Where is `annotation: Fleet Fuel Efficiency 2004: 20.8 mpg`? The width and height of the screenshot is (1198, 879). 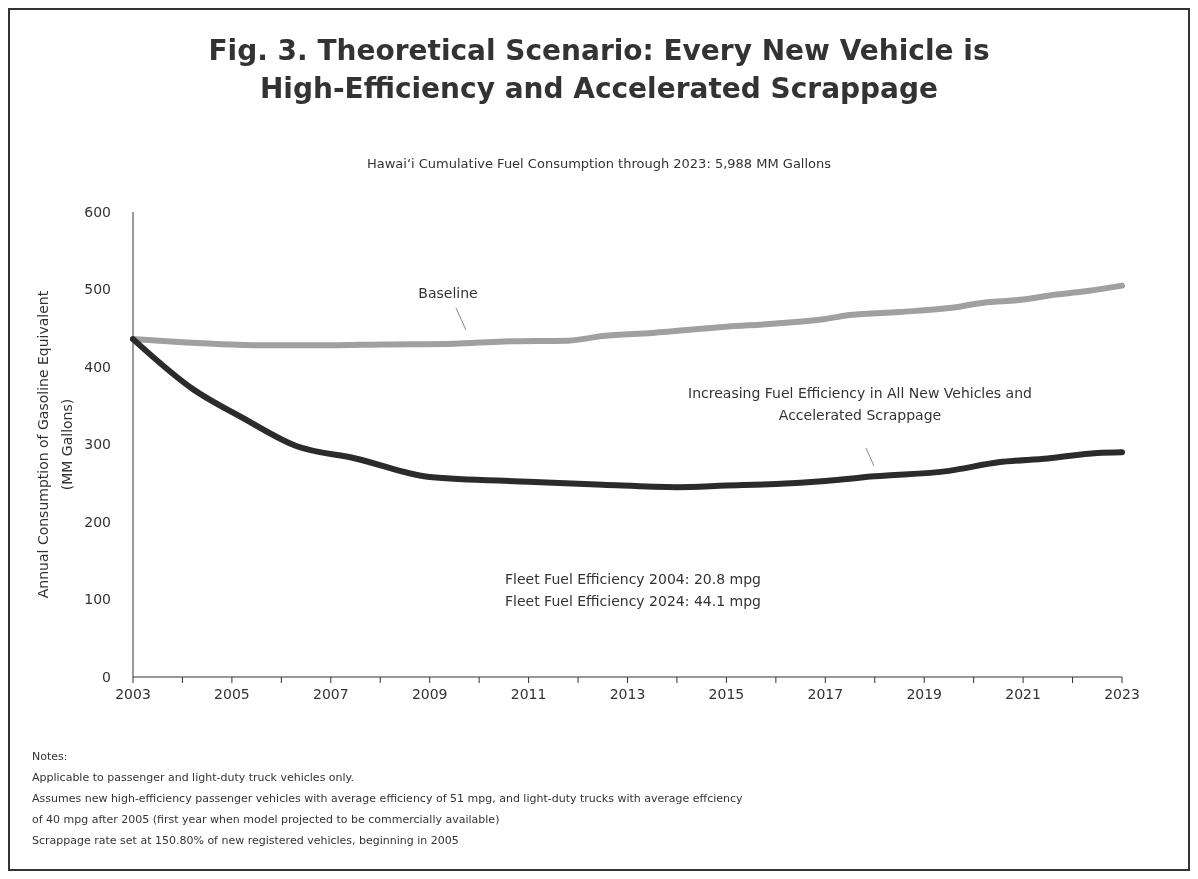 annotation: Fleet Fuel Efficiency 2004: 20.8 mpg is located at coordinates (633, 579).